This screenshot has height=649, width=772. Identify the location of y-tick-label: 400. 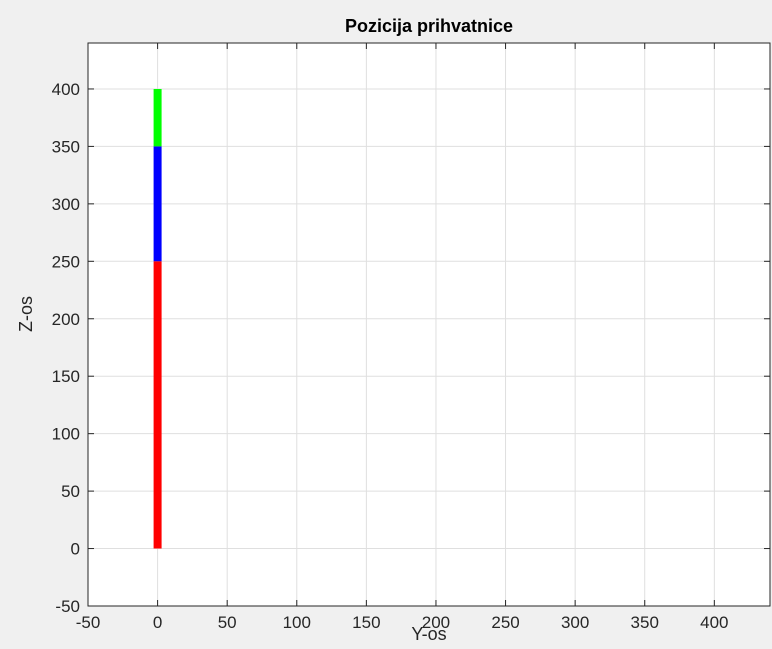
(66, 89).